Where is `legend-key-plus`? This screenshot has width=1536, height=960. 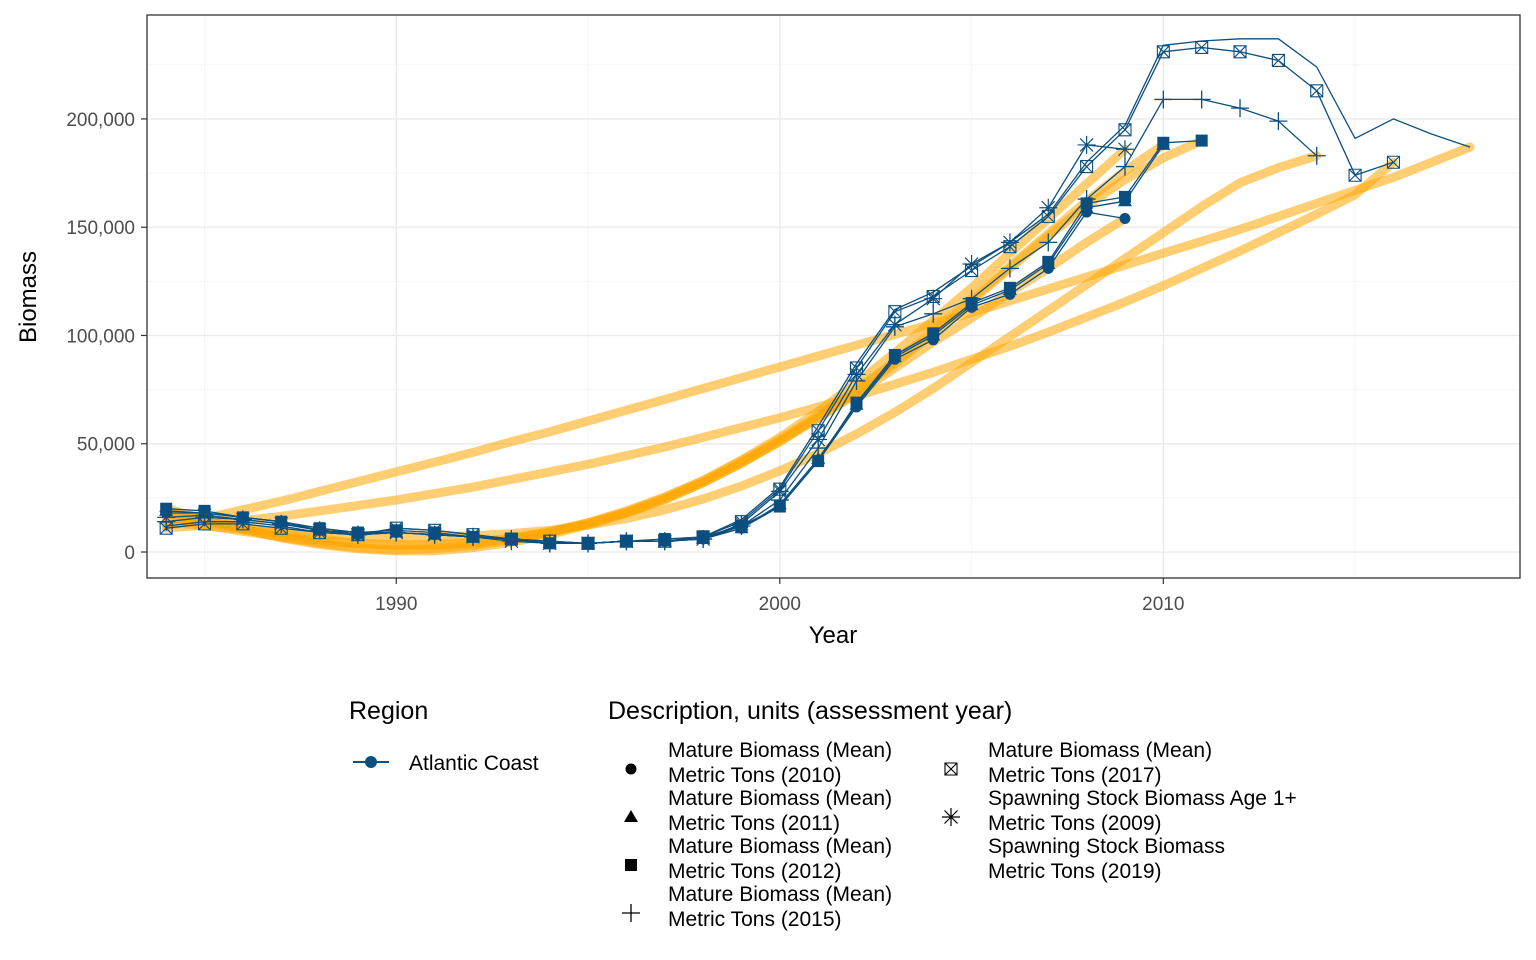 legend-key-plus is located at coordinates (631, 913).